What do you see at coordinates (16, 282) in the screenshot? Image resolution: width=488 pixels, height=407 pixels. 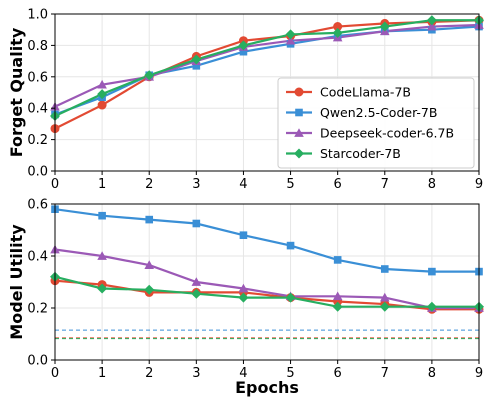 I see `y-axis-label: Model Utility` at bounding box center [16, 282].